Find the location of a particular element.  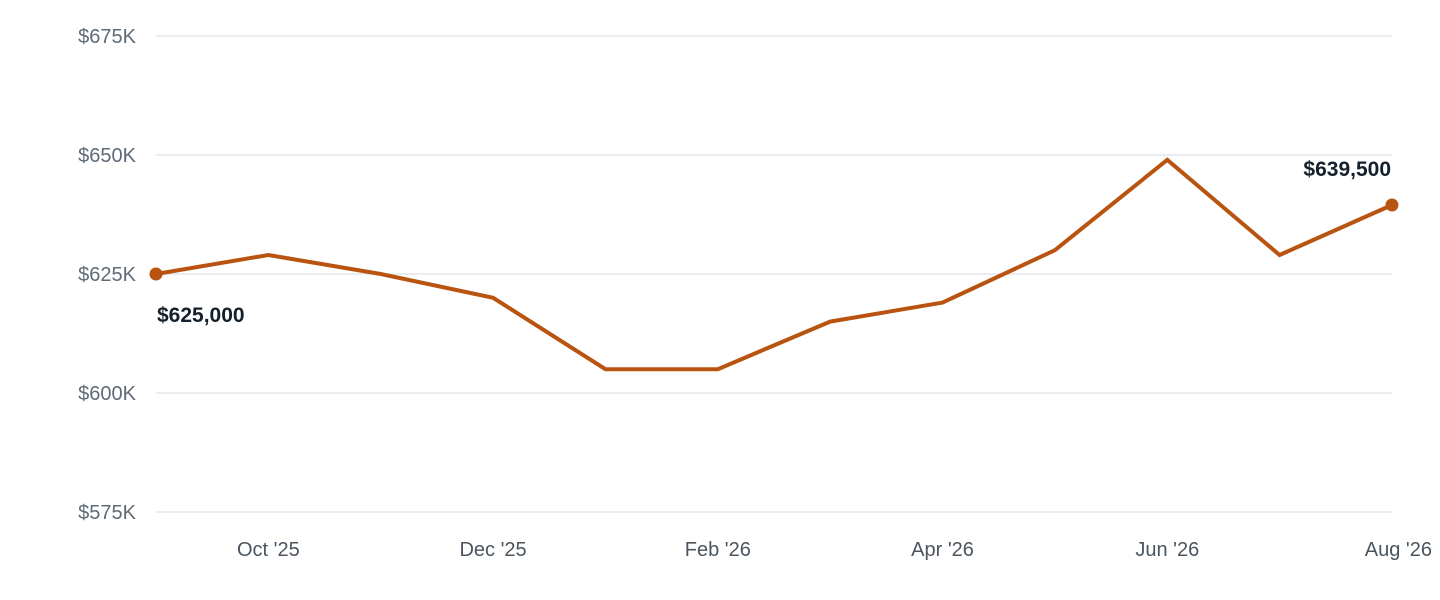

y-tick-label: $650K is located at coordinates (107, 156).